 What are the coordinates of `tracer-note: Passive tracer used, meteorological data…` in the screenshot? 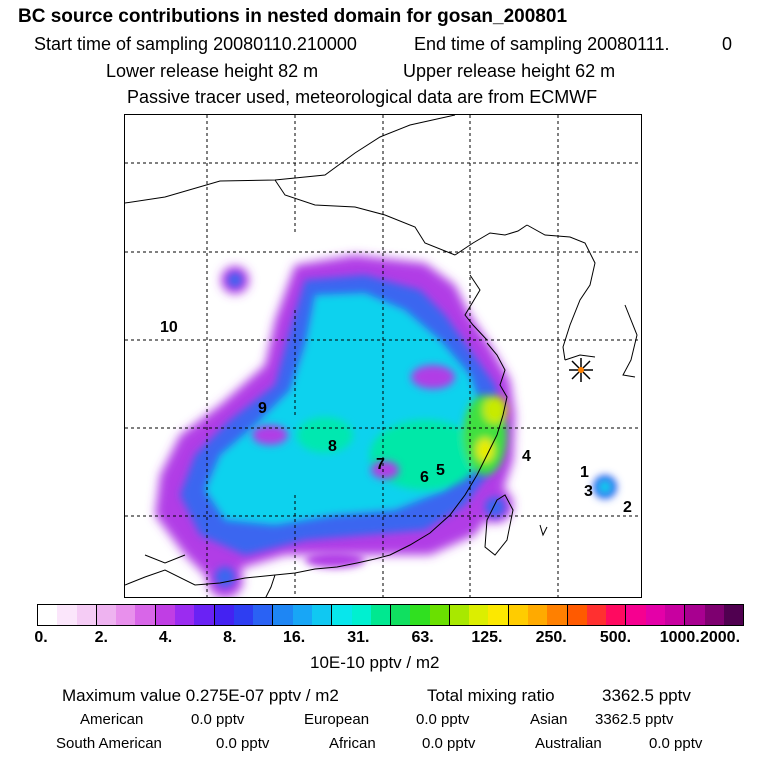 It's located at (362, 97).